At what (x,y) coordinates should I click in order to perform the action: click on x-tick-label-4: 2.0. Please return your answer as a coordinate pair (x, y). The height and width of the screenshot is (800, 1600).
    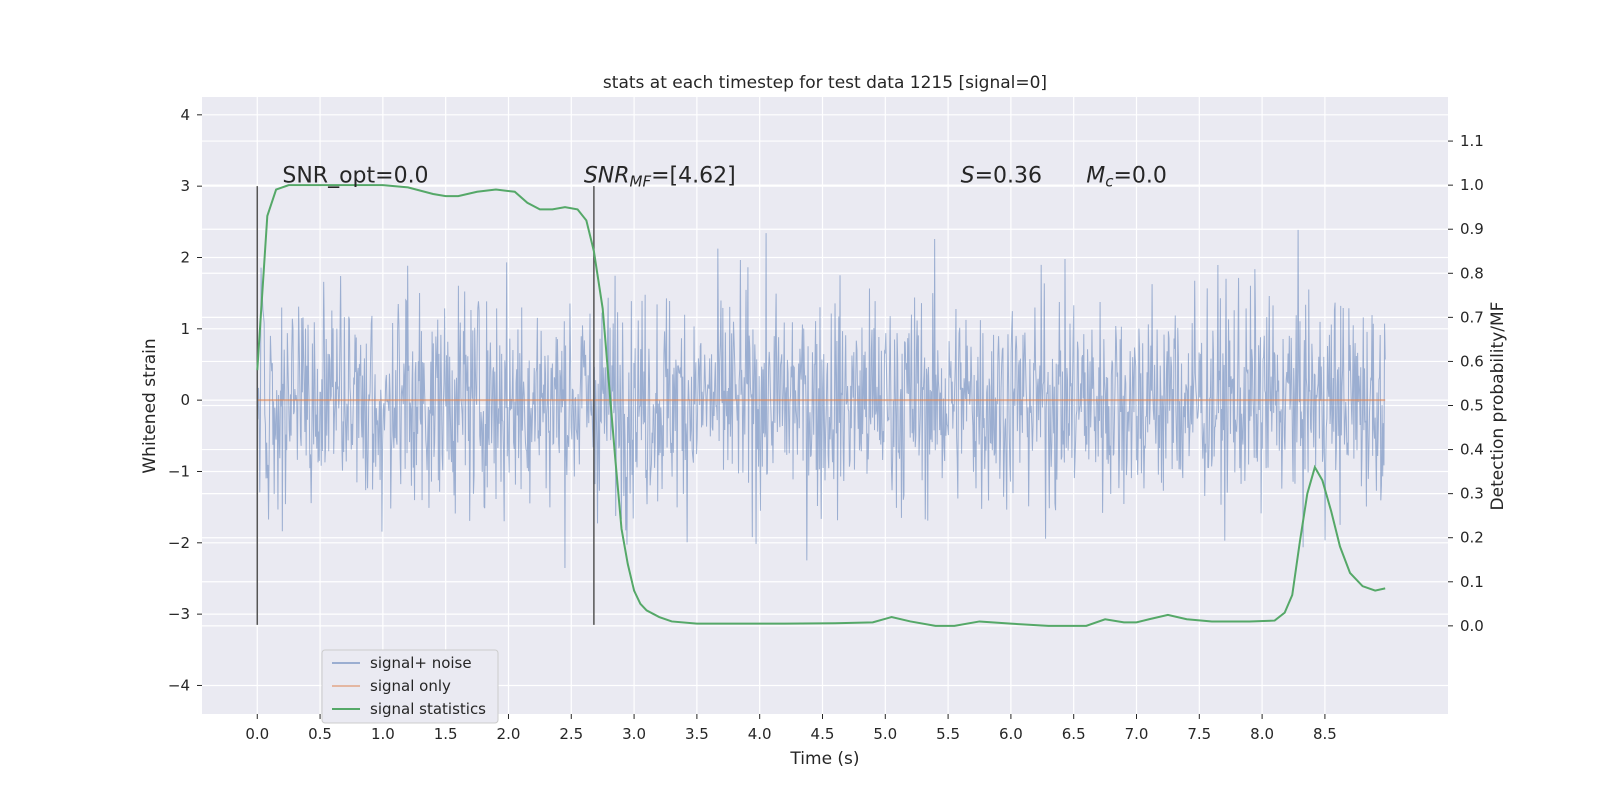
    Looking at the image, I should click on (509, 734).